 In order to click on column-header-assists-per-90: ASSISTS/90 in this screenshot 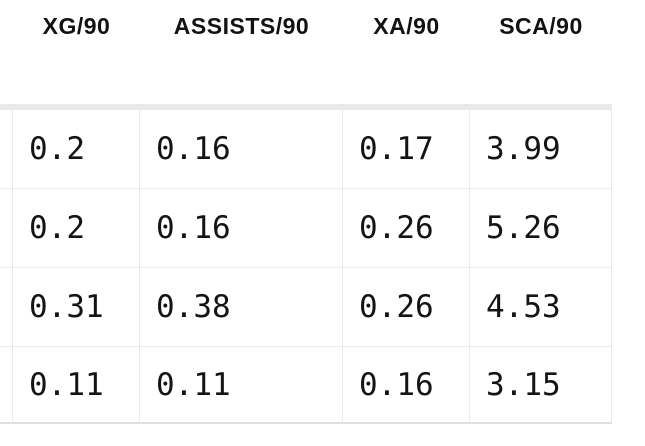, I will do `click(241, 26)`.